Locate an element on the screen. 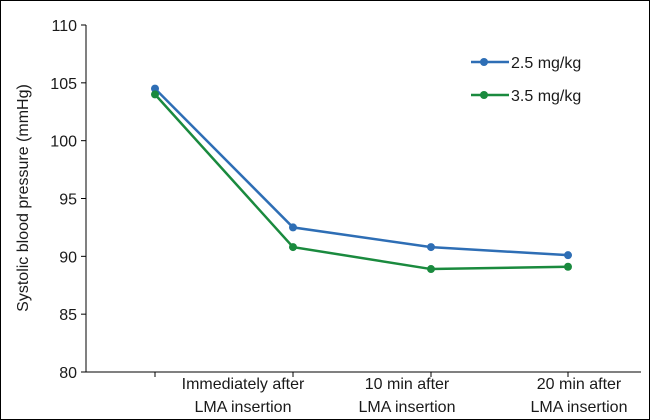 This screenshot has height=420, width=650. y-tick-label: 90 is located at coordinates (68, 257).